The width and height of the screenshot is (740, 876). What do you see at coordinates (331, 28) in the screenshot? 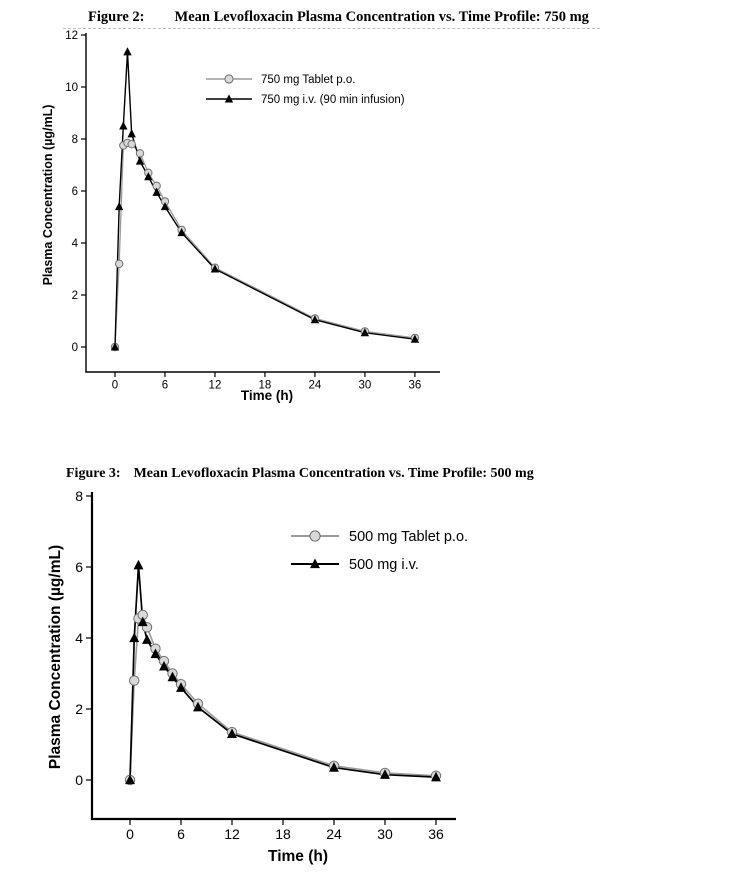
I see `figure-2-title-underline` at bounding box center [331, 28].